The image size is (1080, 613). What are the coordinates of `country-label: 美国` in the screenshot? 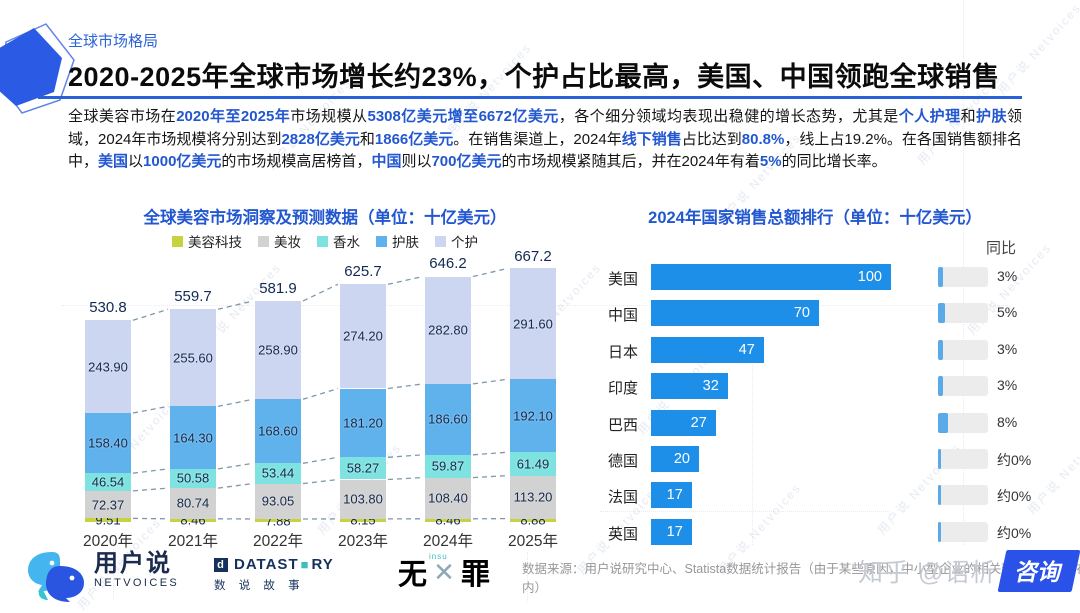 It's located at (629, 278).